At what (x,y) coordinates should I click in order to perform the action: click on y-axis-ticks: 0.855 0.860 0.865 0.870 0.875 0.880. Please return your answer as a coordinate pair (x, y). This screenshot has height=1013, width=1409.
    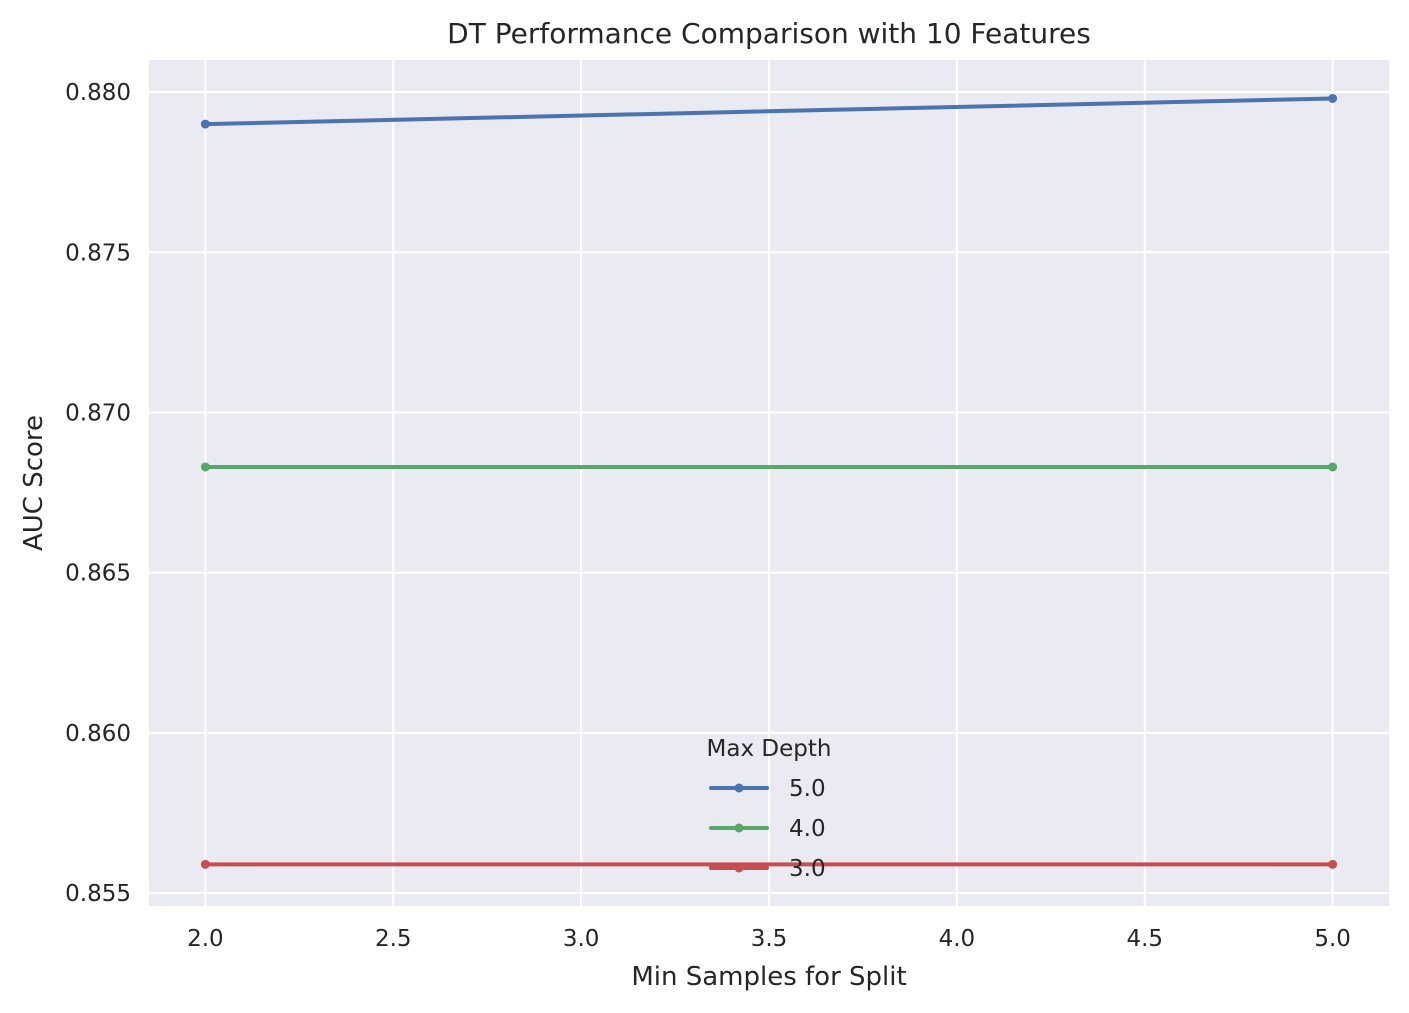
    Looking at the image, I should click on (98, 493).